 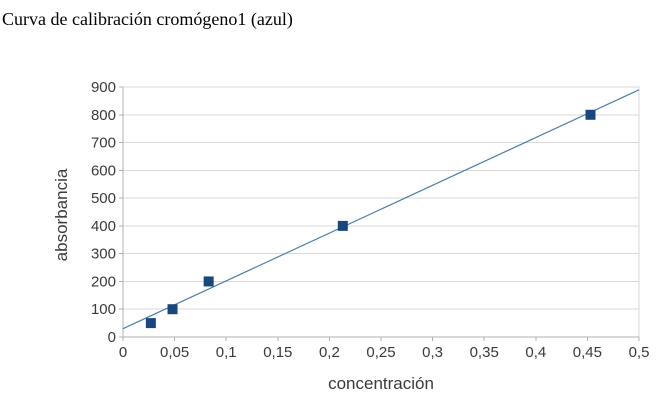 I want to click on y-axis-title: absorbancia, so click(x=61, y=214).